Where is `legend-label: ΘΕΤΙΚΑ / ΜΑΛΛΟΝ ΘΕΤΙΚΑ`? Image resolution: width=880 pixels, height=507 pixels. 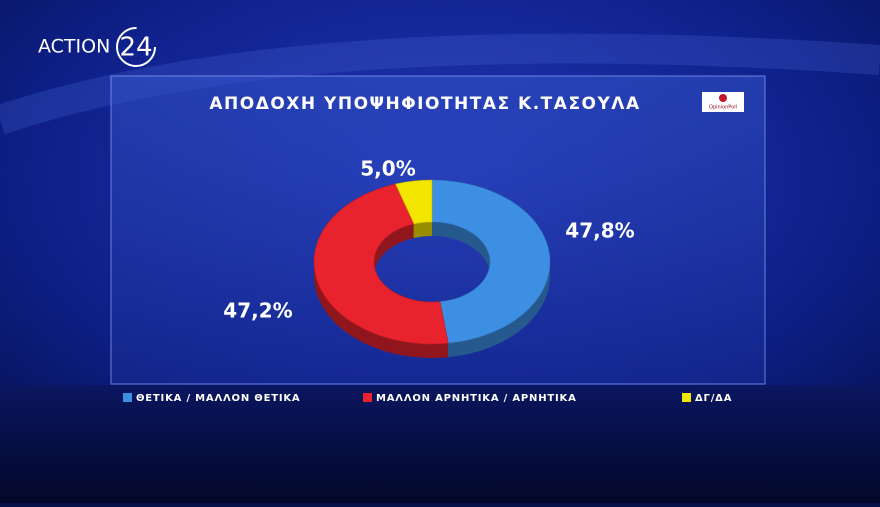
legend-label: ΘΕΤΙΚΑ / ΜΑΛΛΟΝ ΘΕΤΙΚΑ is located at coordinates (218, 398).